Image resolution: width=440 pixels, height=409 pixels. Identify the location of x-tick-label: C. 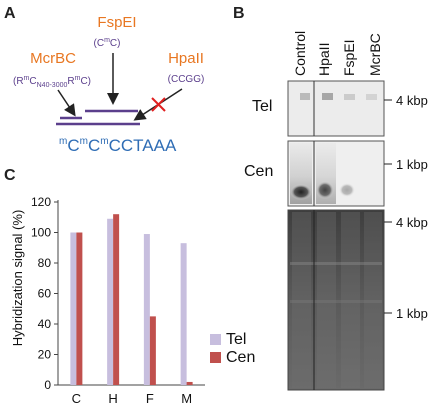
(76, 398).